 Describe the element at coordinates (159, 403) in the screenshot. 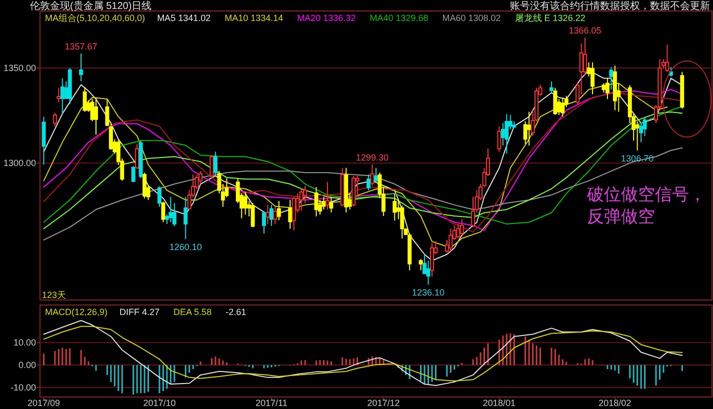

I see `x-tick-label: 2017/10` at that location.